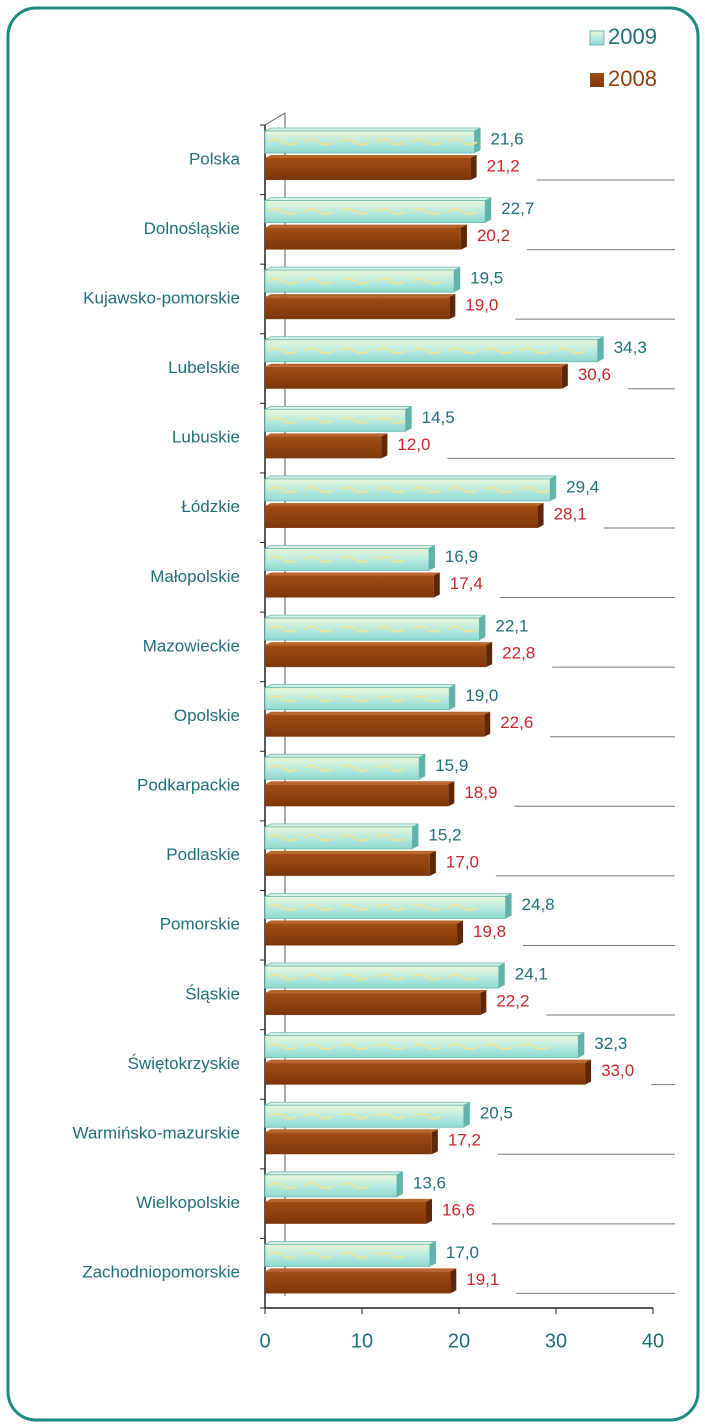  Describe the element at coordinates (481, 695) in the screenshot. I see `value-label: 19,0` at that location.